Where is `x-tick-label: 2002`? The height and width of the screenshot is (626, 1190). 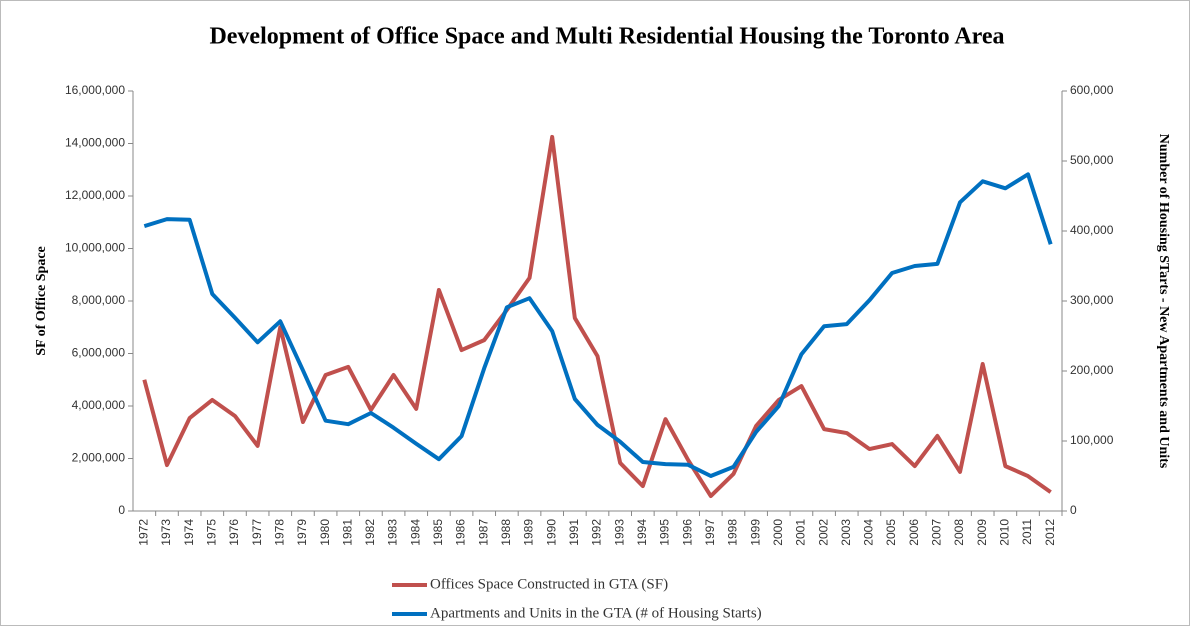 x-tick-label: 2002 is located at coordinates (823, 532).